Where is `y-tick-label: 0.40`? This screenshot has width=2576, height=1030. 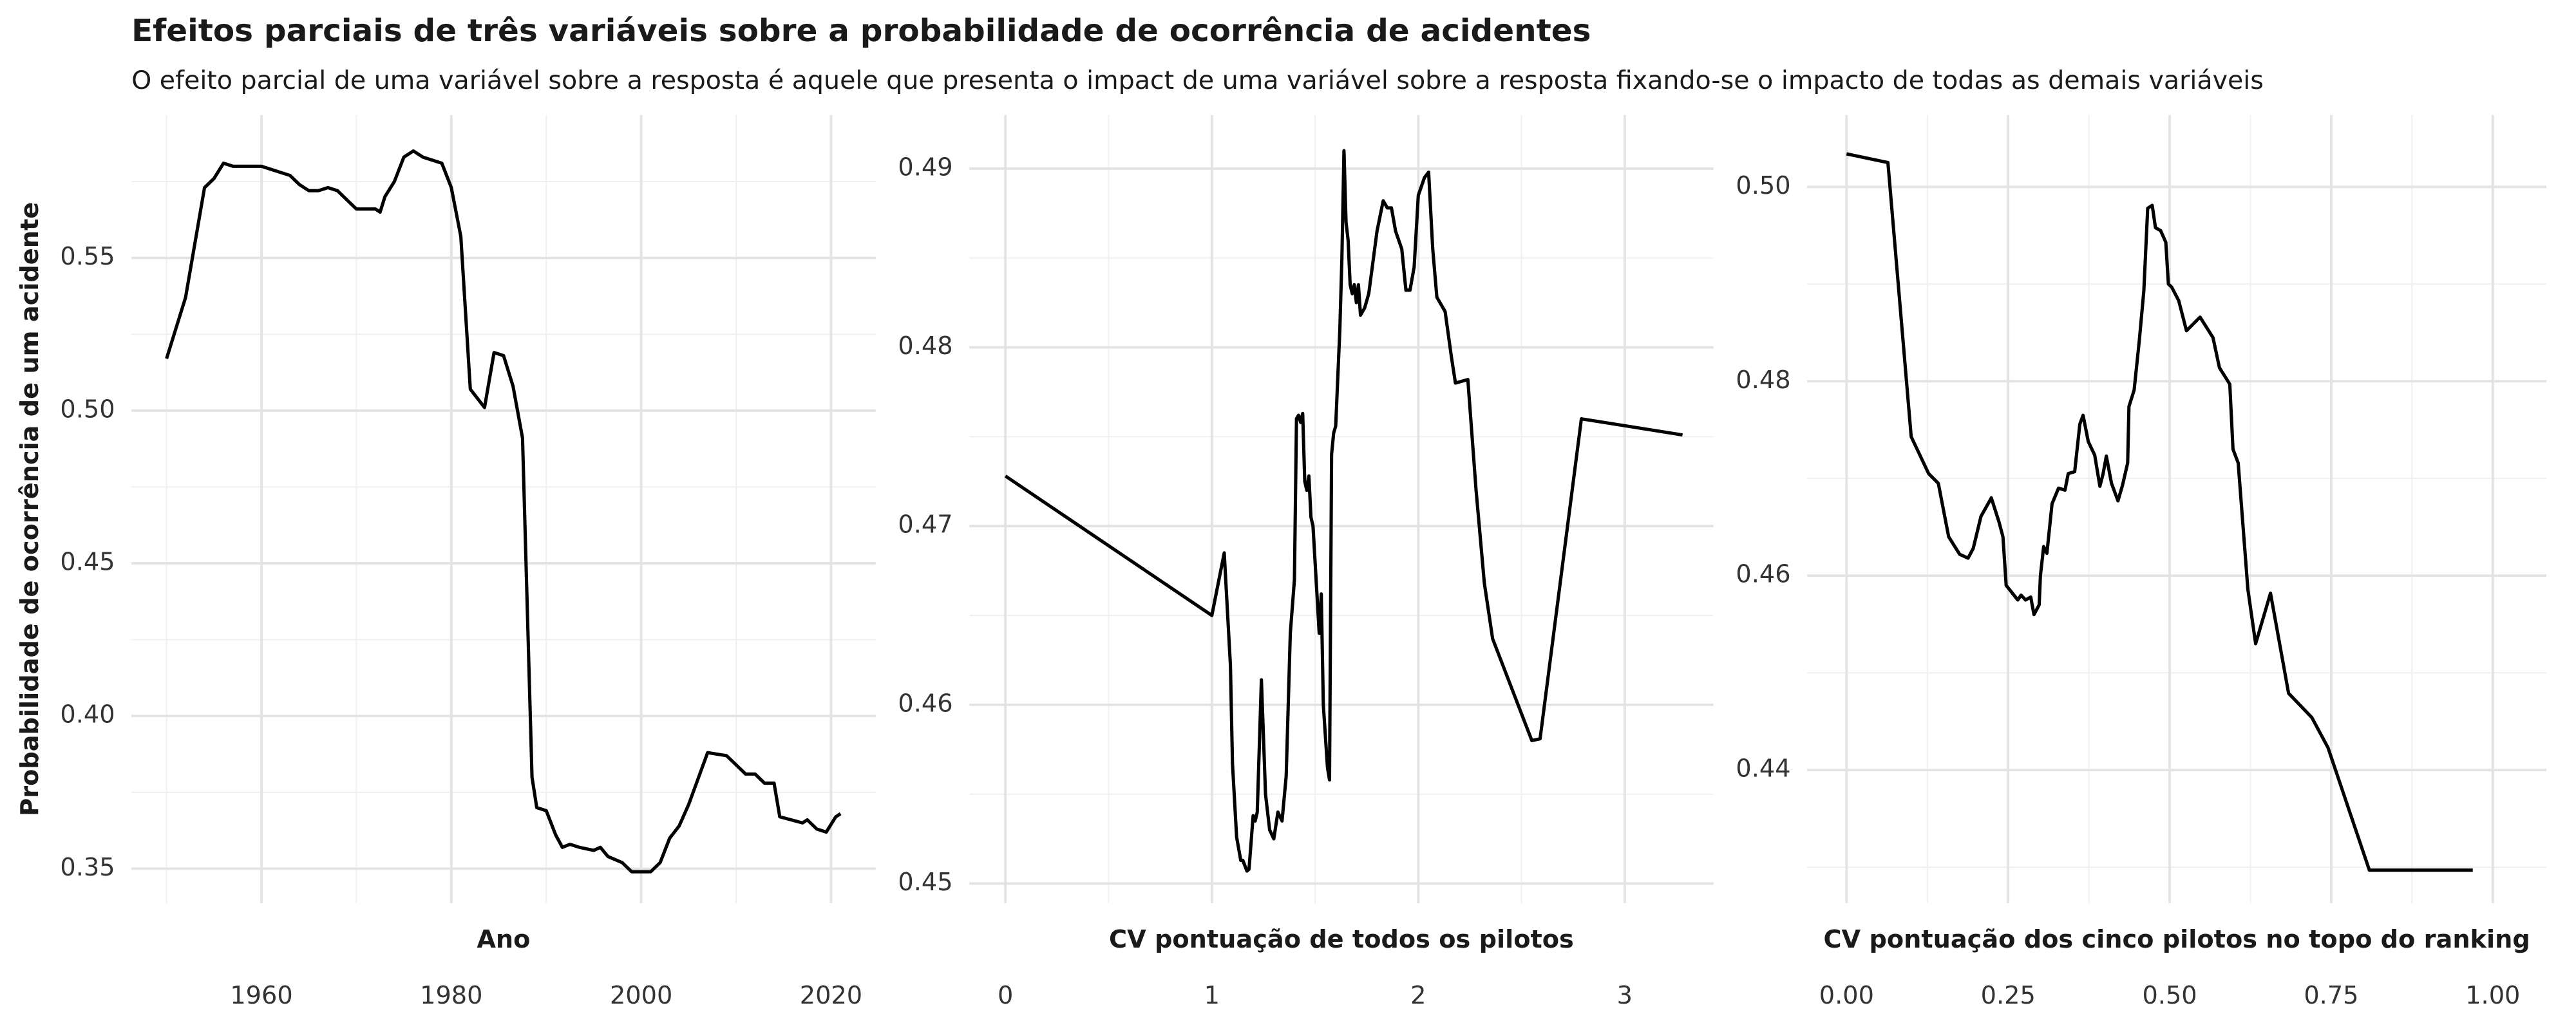
y-tick-label: 0.40 is located at coordinates (87, 715).